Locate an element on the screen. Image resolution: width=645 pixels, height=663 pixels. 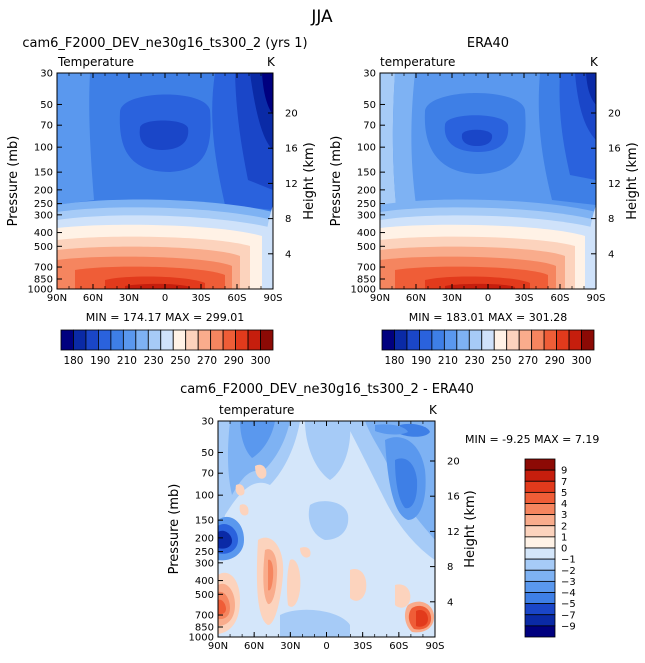
panel-model-title: cam6_F2000_DEV_ne30g16_ts300_2 (yrs 1) is located at coordinates (164, 43).